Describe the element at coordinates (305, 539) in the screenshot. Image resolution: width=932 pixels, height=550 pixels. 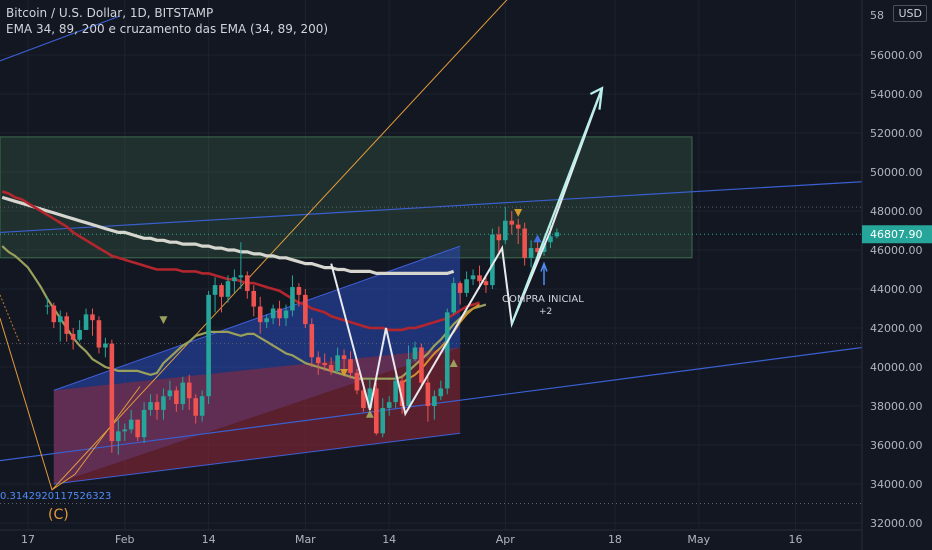
I see `time-tick-label: Mar` at that location.